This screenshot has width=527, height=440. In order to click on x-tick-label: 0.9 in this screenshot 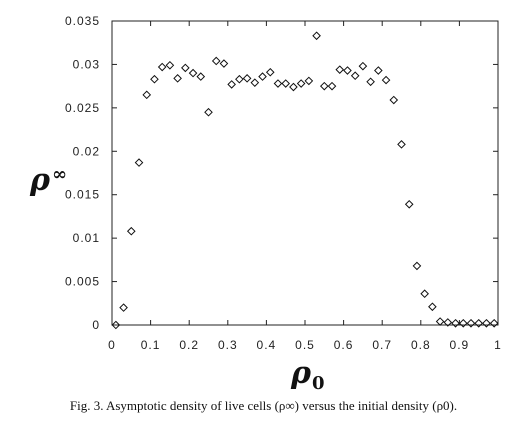, I will do `click(460, 345)`.